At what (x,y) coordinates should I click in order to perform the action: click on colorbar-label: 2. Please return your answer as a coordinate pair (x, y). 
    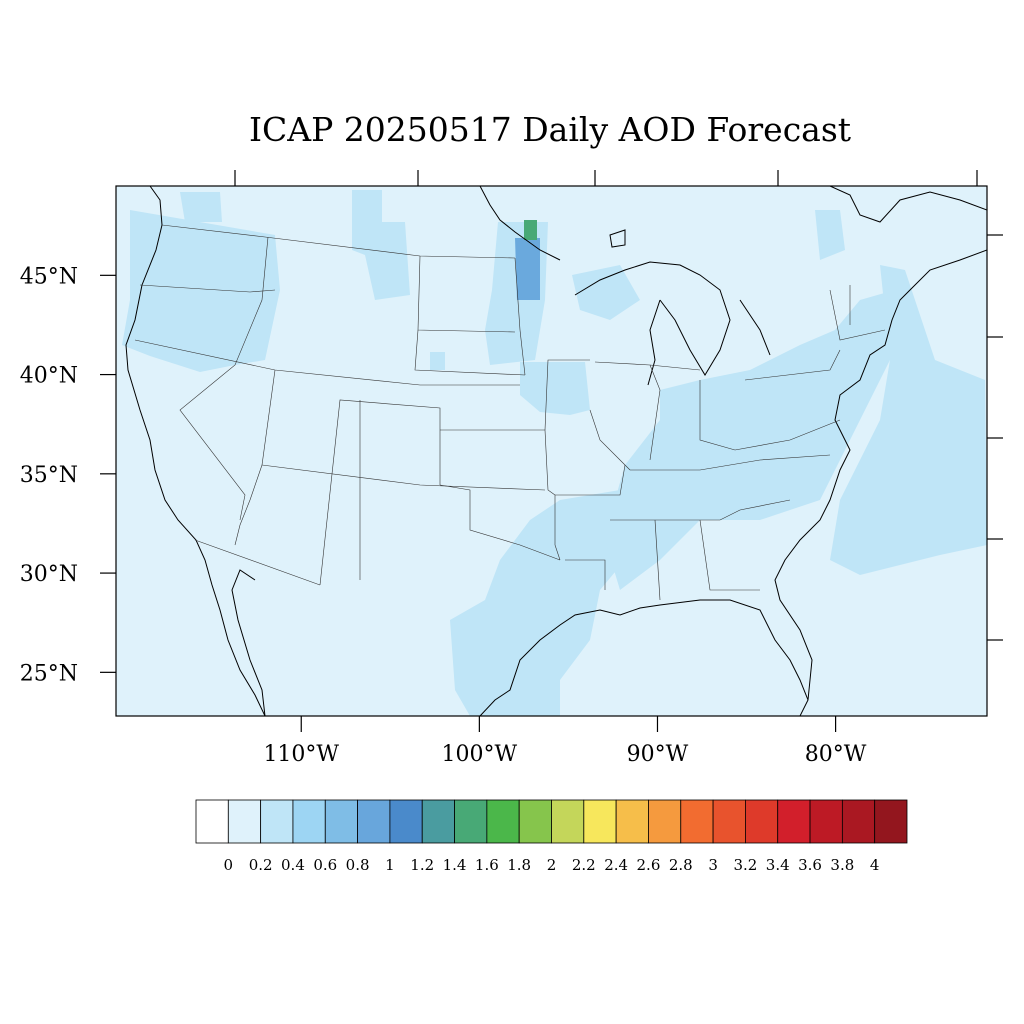
    Looking at the image, I should click on (552, 865).